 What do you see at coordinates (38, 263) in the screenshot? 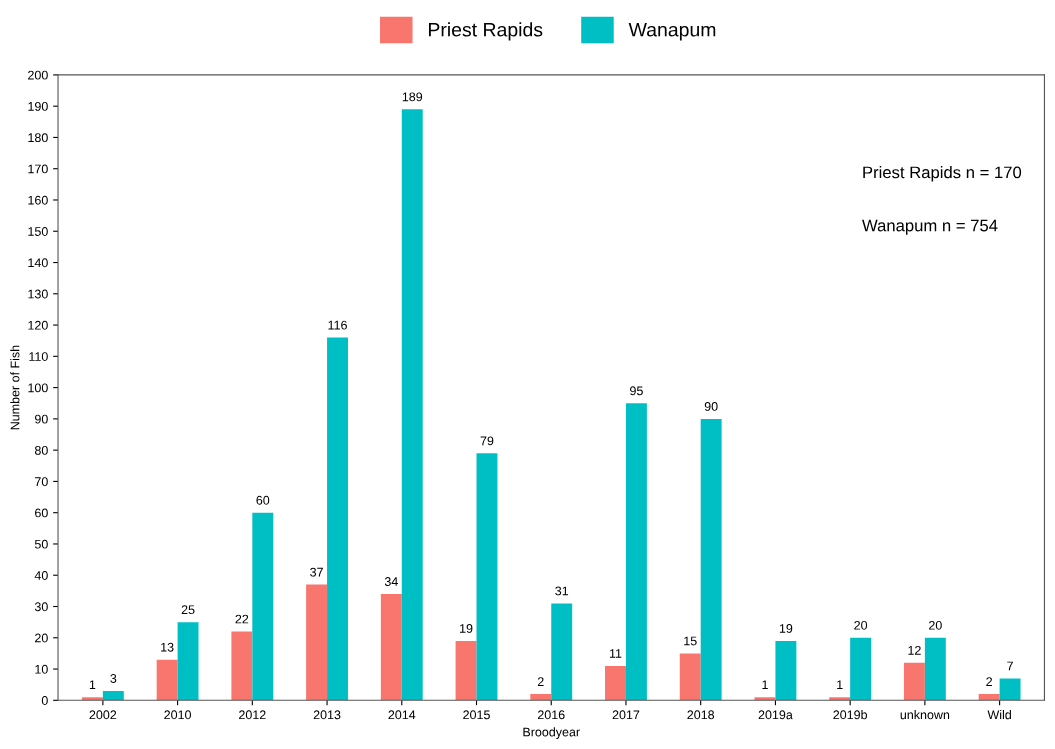
I see `y-tick-label: 140` at bounding box center [38, 263].